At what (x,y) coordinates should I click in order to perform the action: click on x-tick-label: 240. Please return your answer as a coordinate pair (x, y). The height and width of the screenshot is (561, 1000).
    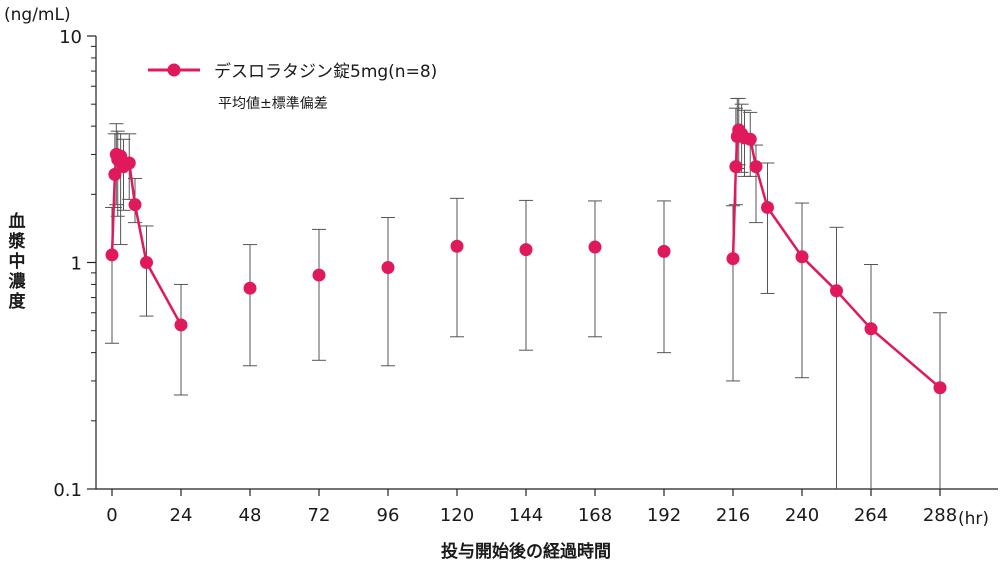
    Looking at the image, I should click on (802, 515).